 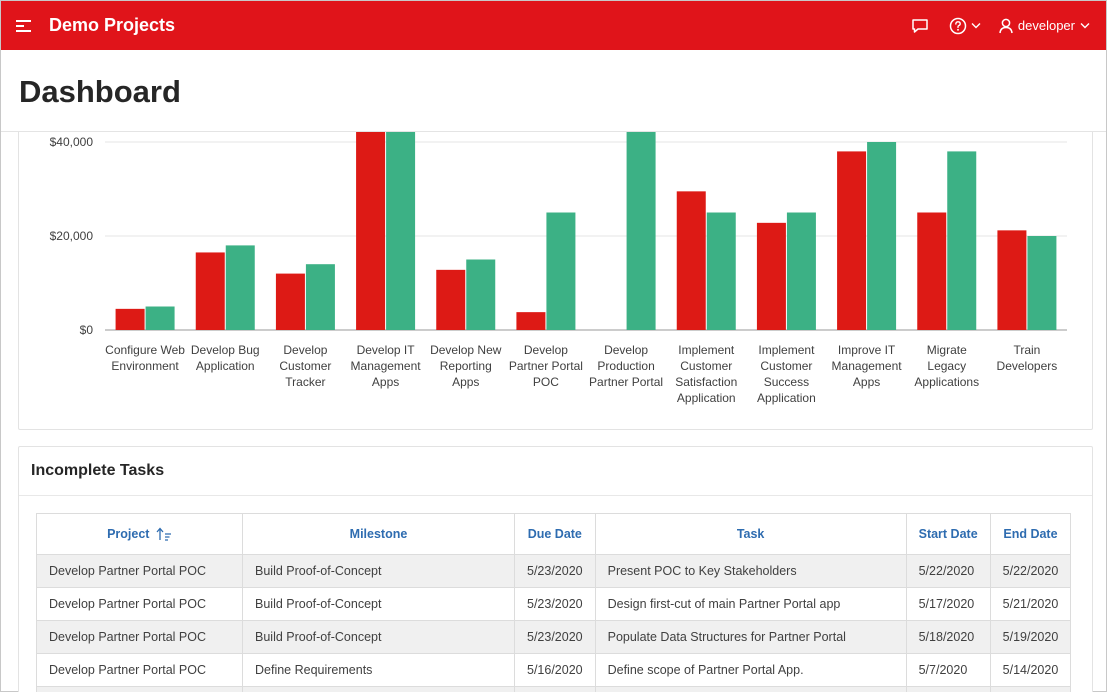 I want to click on column-header-start-date: Start Date, so click(x=948, y=534).